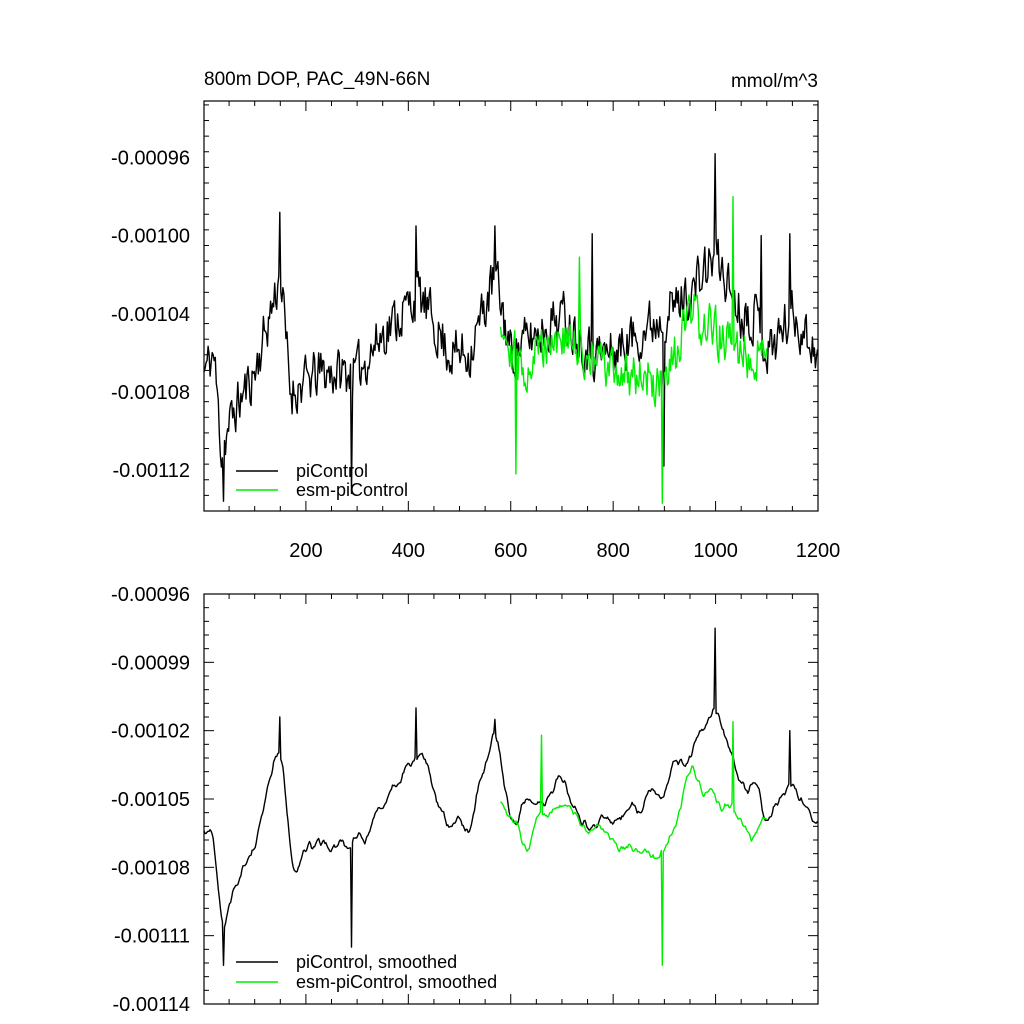 Image resolution: width=1024 pixels, height=1024 pixels. Describe the element at coordinates (408, 551) in the screenshot. I see `x-tick-label: 400` at that location.